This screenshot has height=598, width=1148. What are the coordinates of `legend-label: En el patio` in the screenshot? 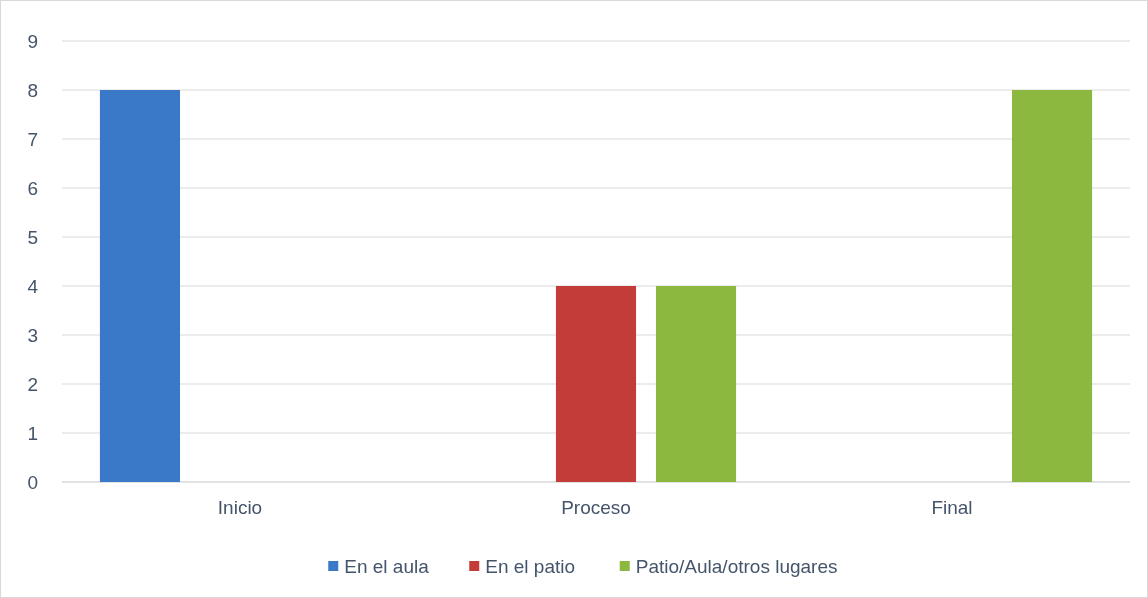 It's located at (530, 566).